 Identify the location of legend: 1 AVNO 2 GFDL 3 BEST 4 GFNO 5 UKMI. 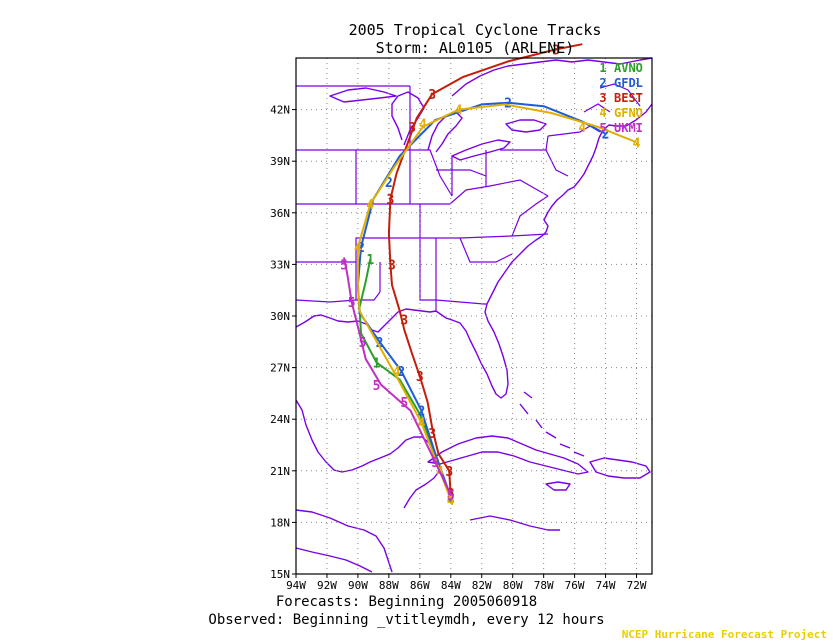
(621, 98).